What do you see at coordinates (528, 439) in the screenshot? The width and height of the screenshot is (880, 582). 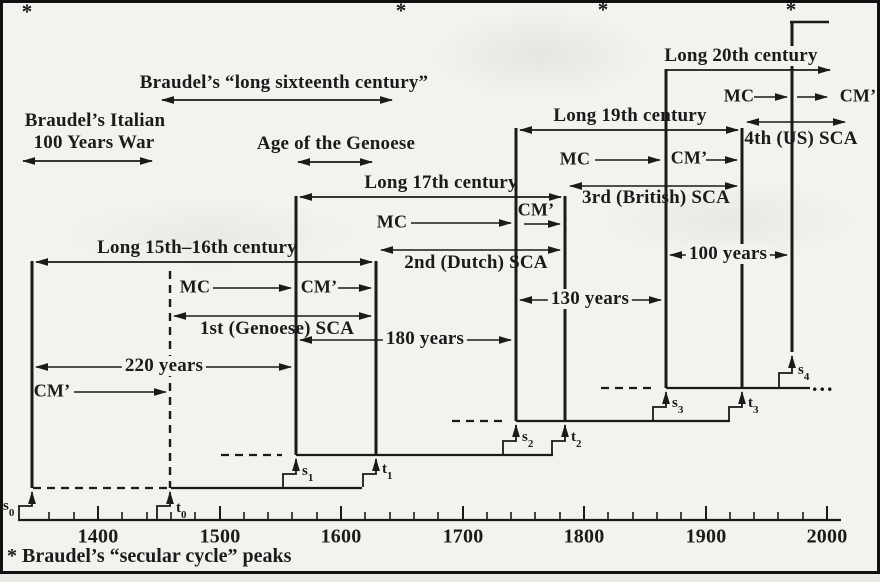 I see `marker-s2: s2` at bounding box center [528, 439].